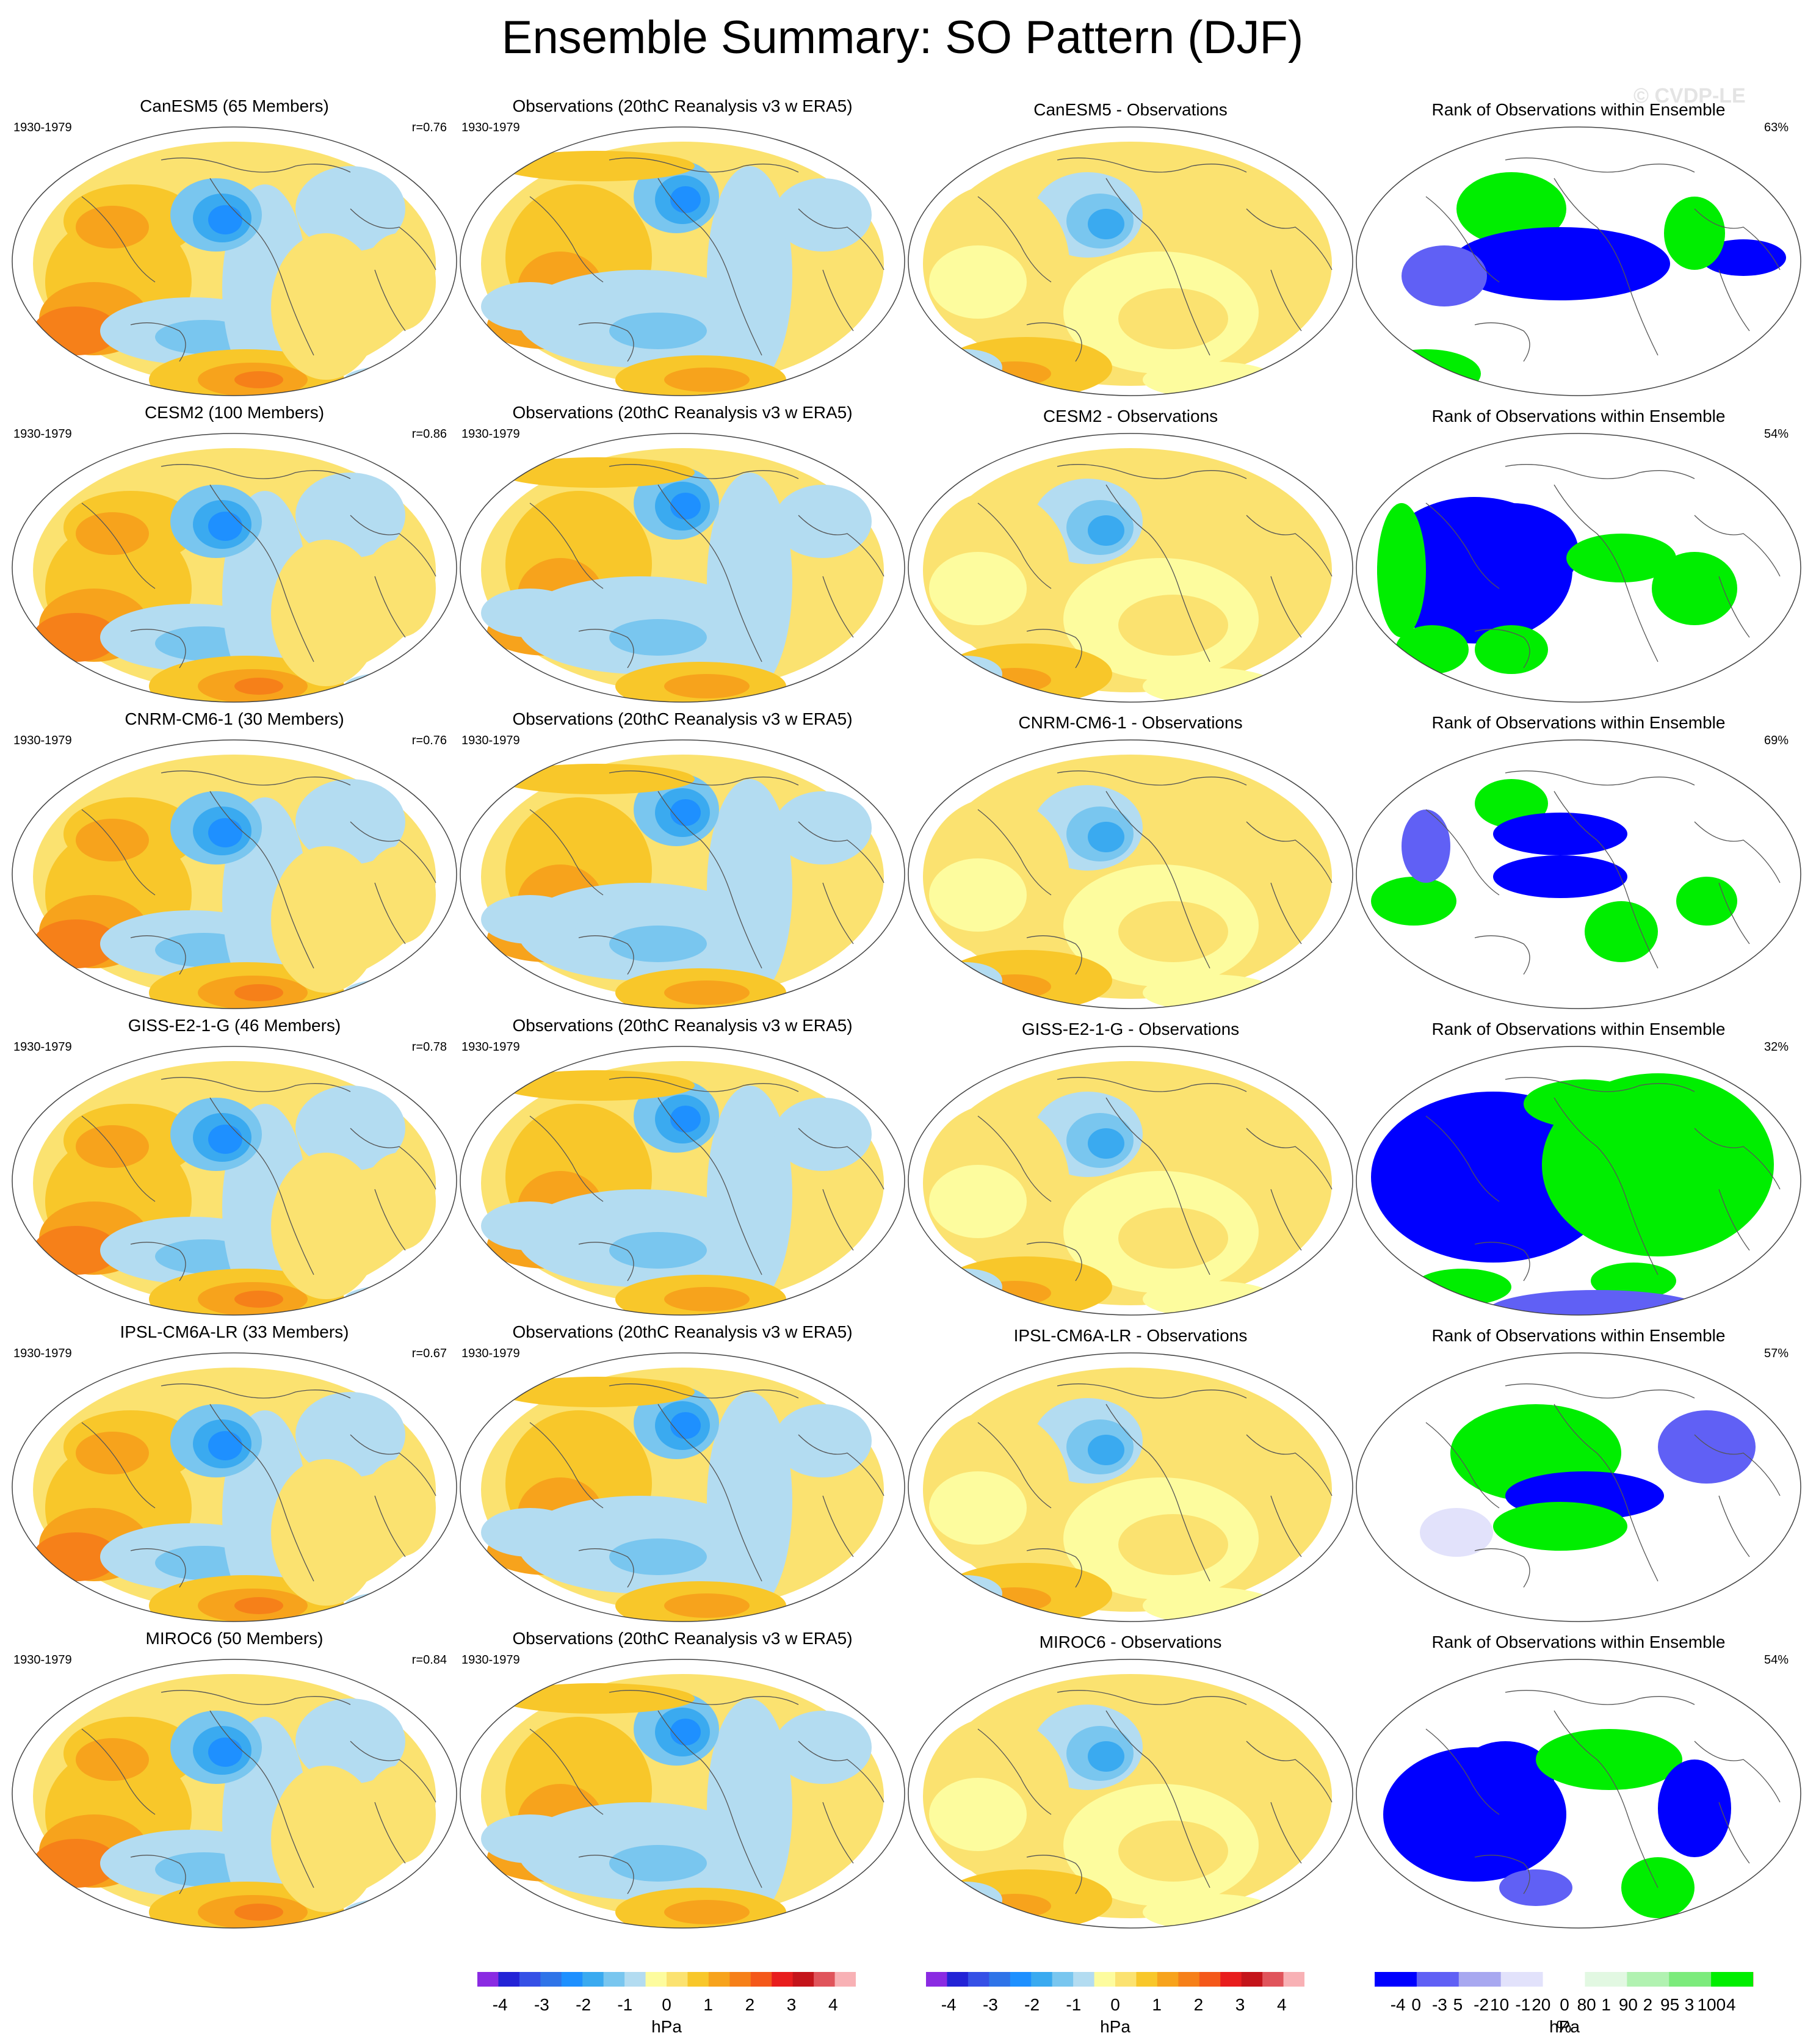 The height and width of the screenshot is (2044, 1805). Describe the element at coordinates (1482, 2005) in the screenshot. I see `colorbar-tick-label: -2` at that location.